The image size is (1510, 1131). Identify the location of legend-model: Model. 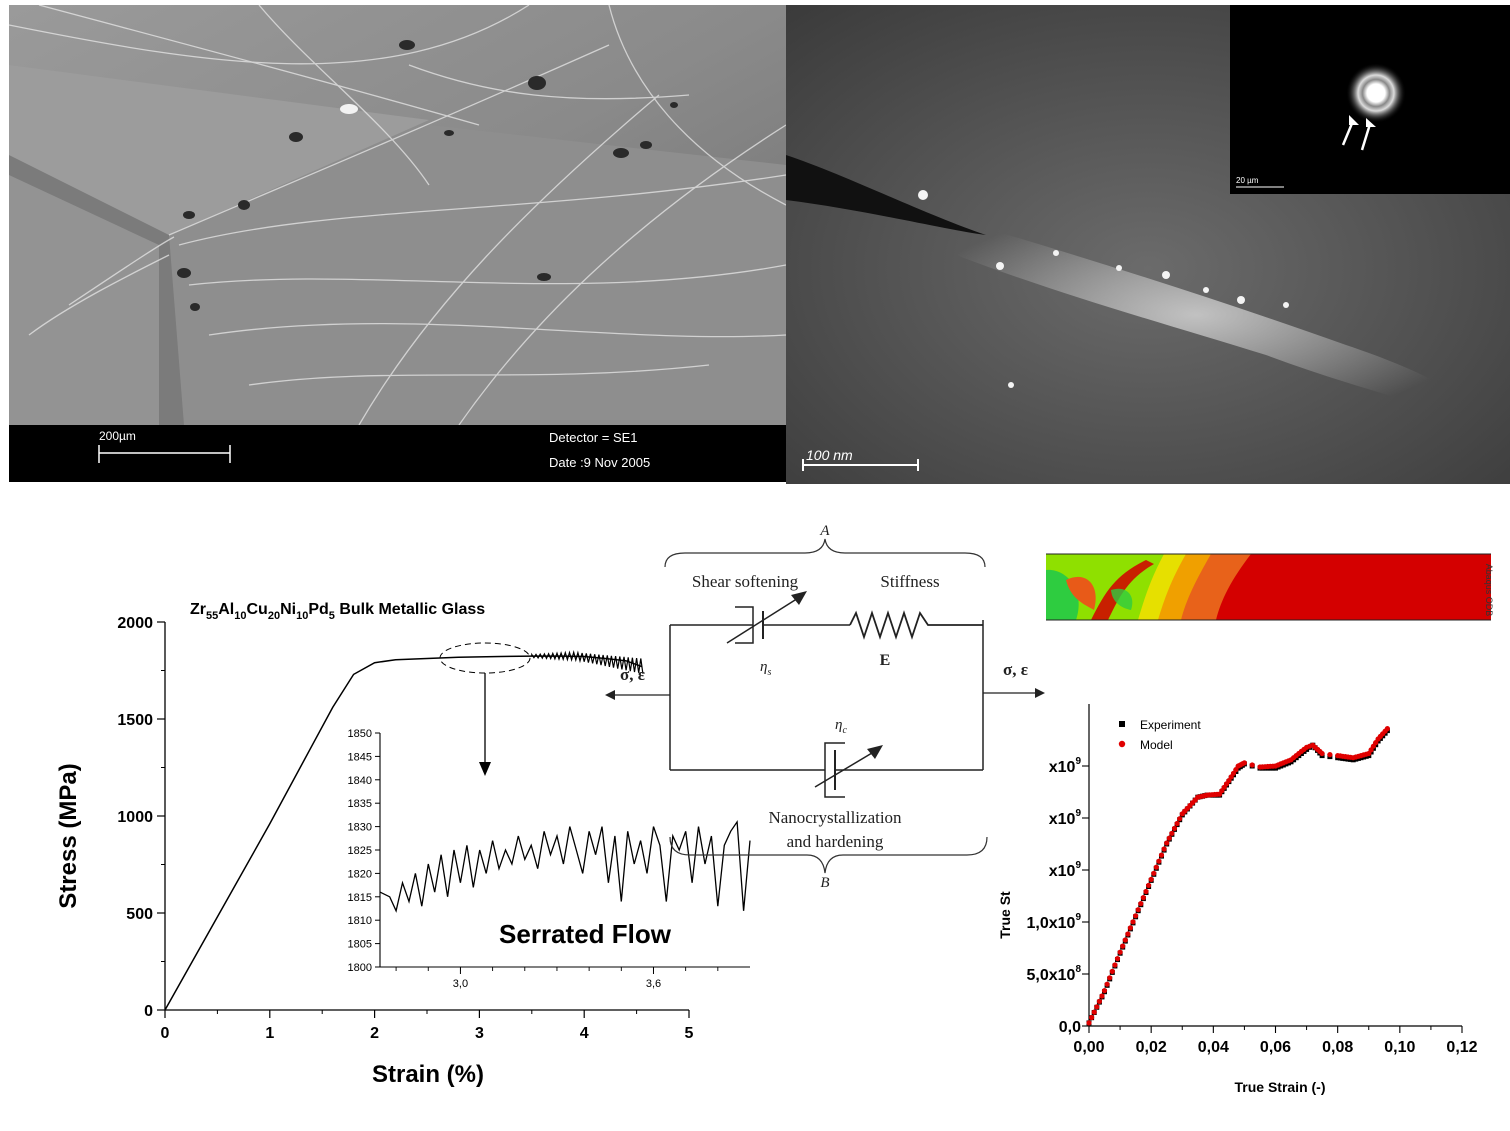
(1156, 745).